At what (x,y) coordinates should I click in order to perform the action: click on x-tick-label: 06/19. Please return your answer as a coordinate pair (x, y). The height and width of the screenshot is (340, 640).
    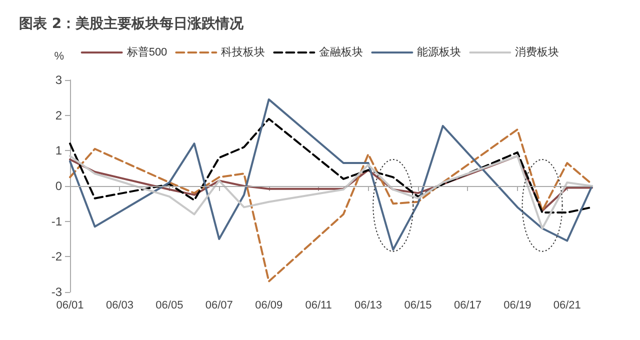
    Looking at the image, I should click on (518, 306).